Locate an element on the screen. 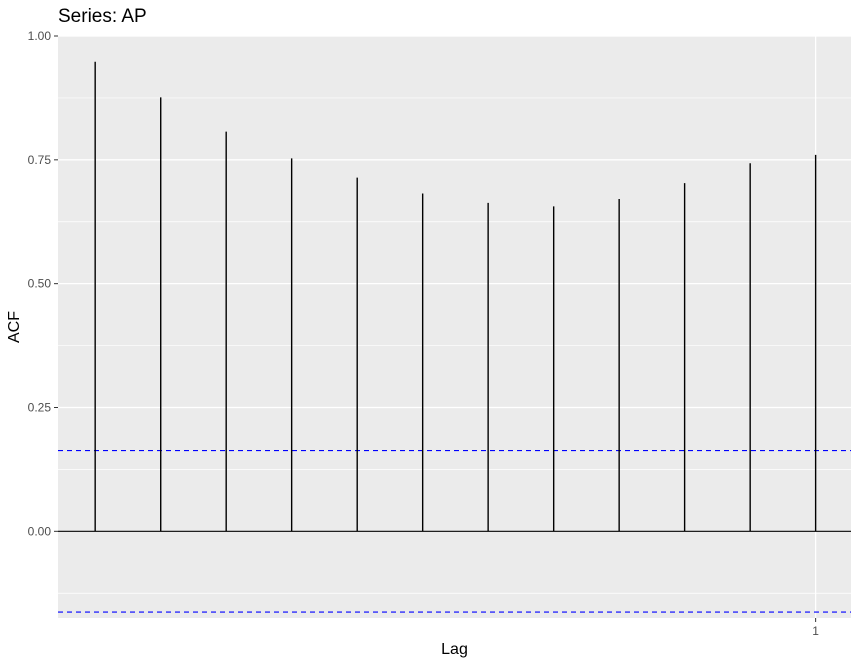 The height and width of the screenshot is (664, 864). y-tick-label: 0.25 is located at coordinates (40, 407).